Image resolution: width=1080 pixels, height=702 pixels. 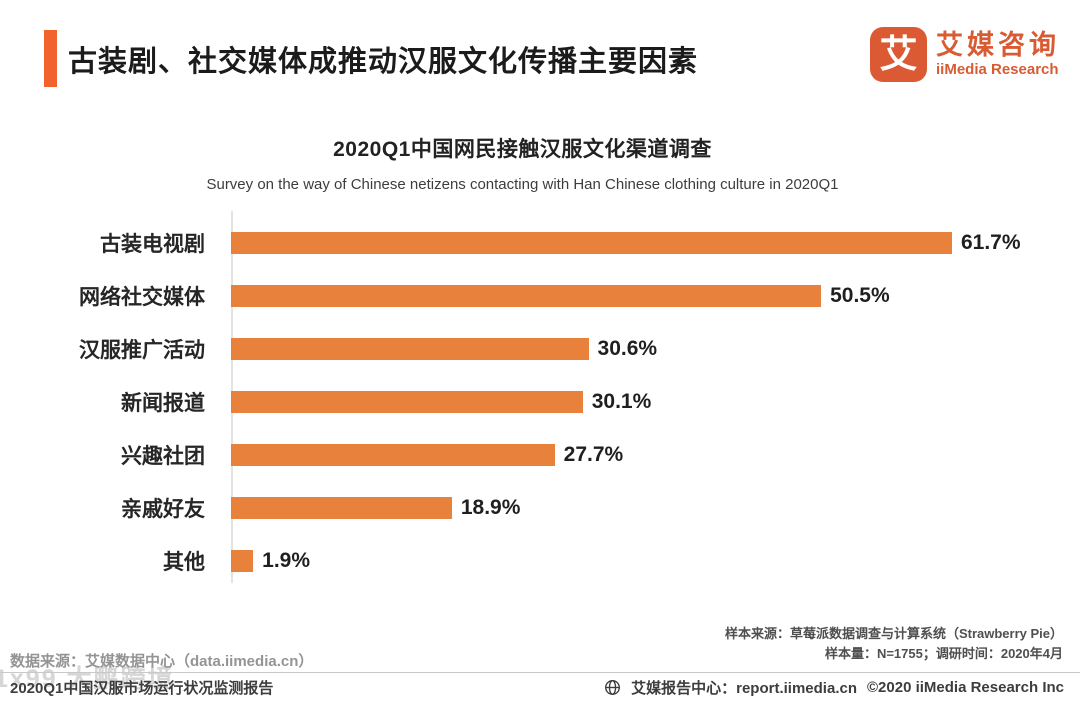 I want to click on globe-icon, so click(x=612, y=687).